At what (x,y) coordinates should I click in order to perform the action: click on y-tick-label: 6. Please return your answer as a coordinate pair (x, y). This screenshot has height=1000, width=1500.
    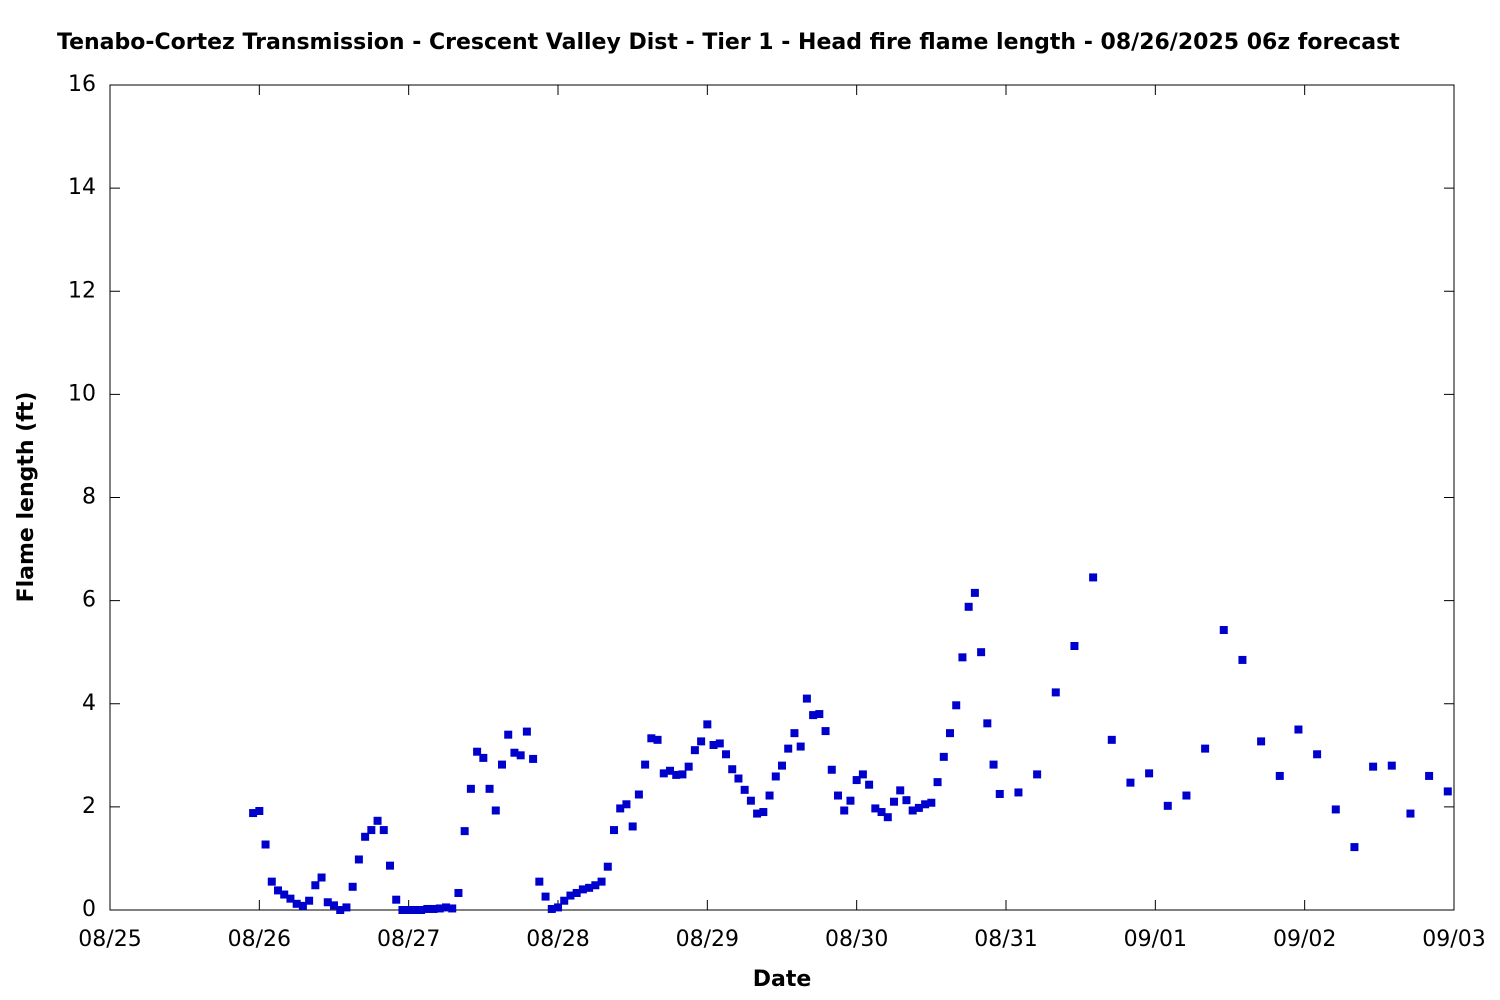
    Looking at the image, I should click on (89, 600).